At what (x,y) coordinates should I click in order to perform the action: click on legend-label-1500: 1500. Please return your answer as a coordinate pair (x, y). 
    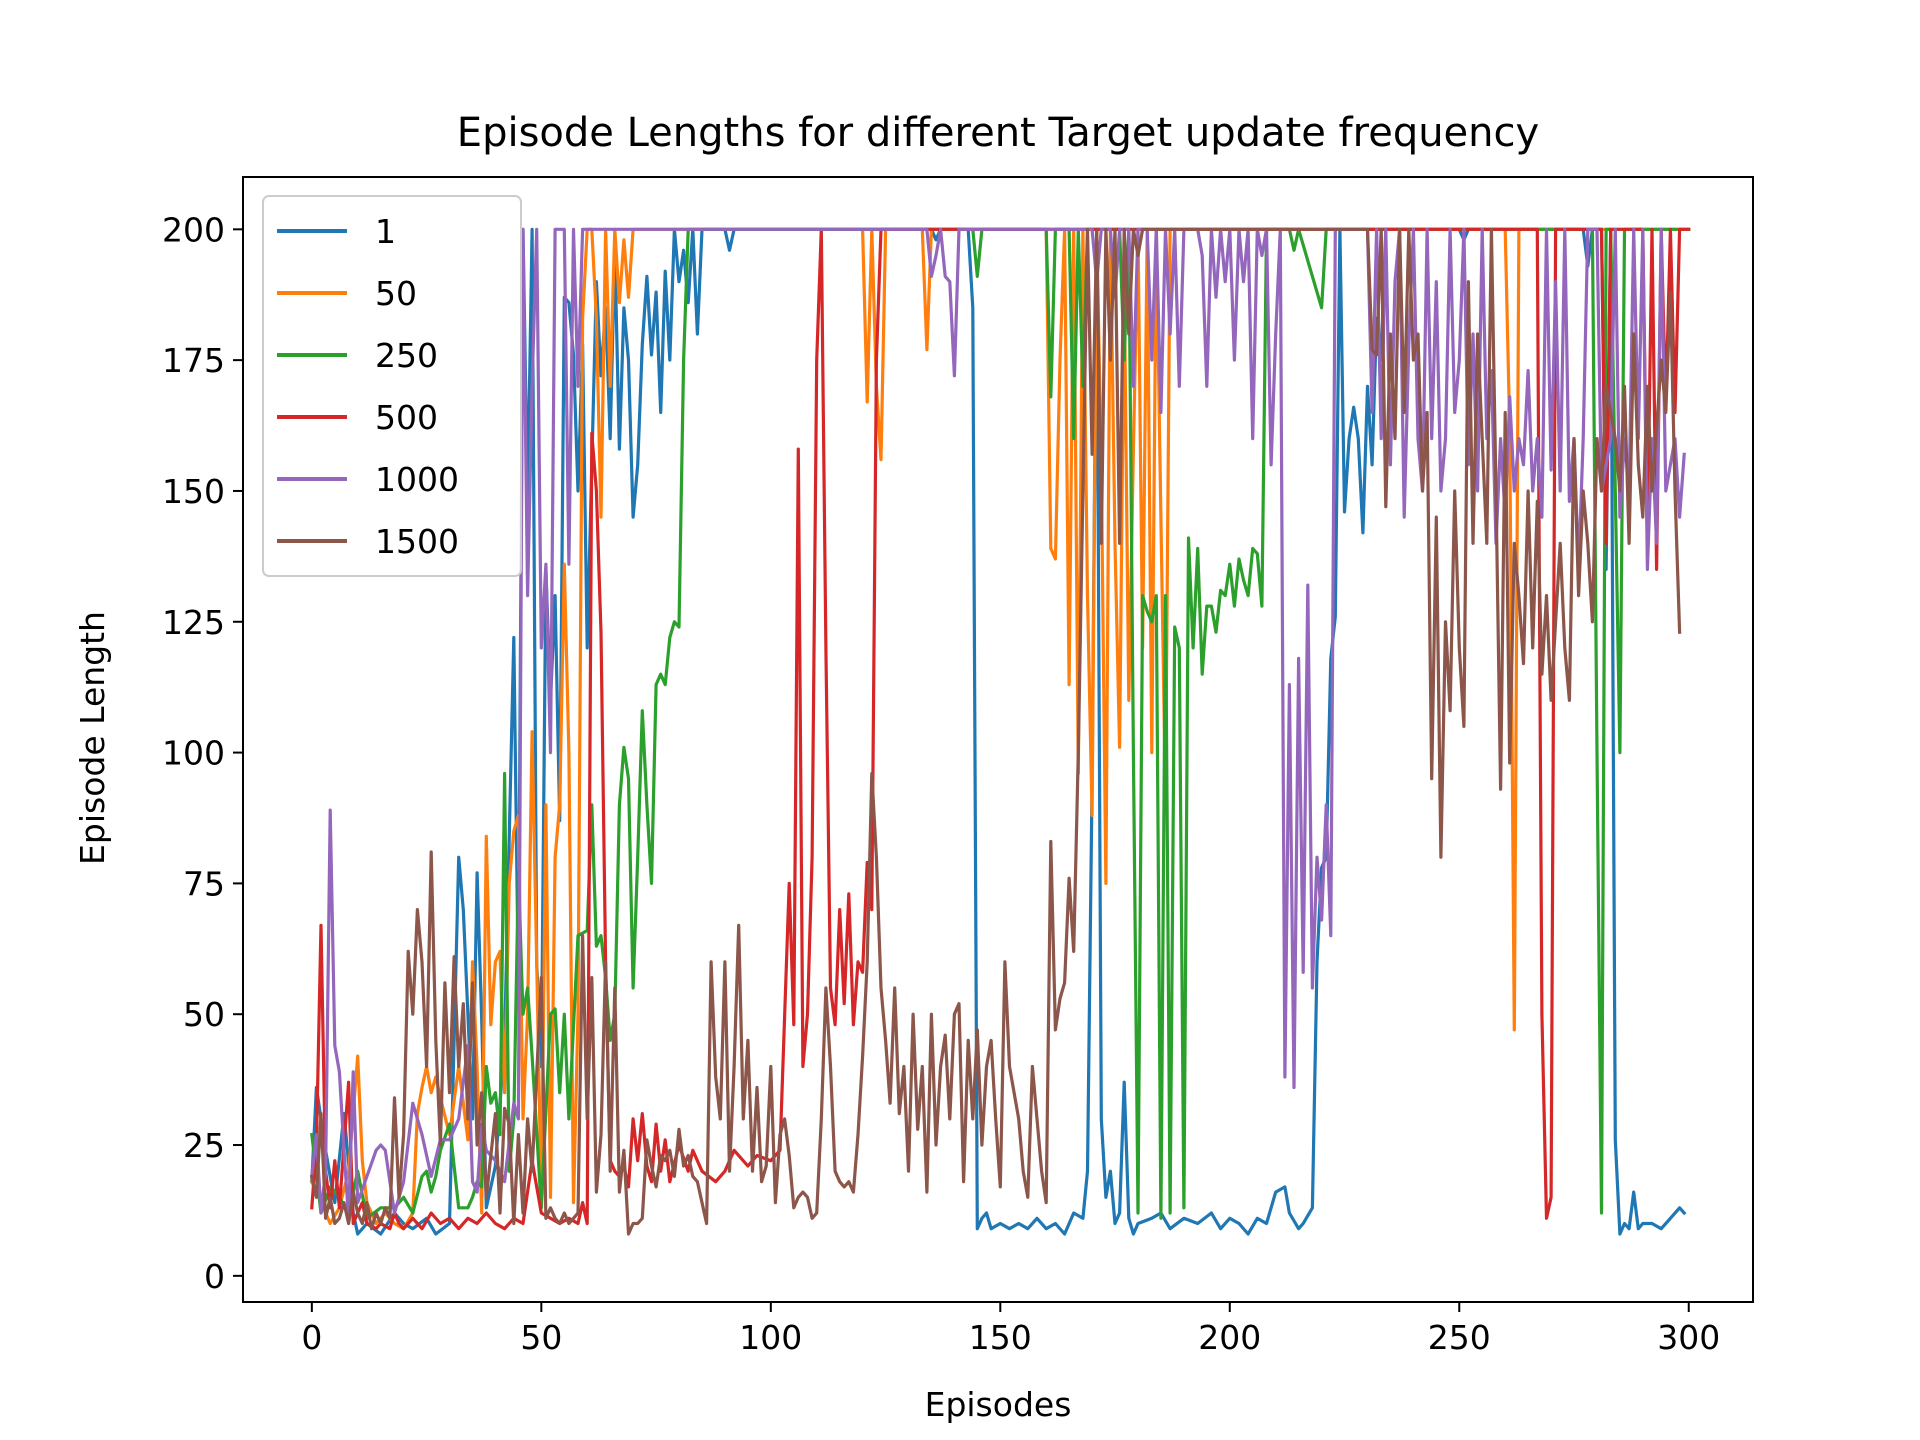
    Looking at the image, I should click on (417, 541).